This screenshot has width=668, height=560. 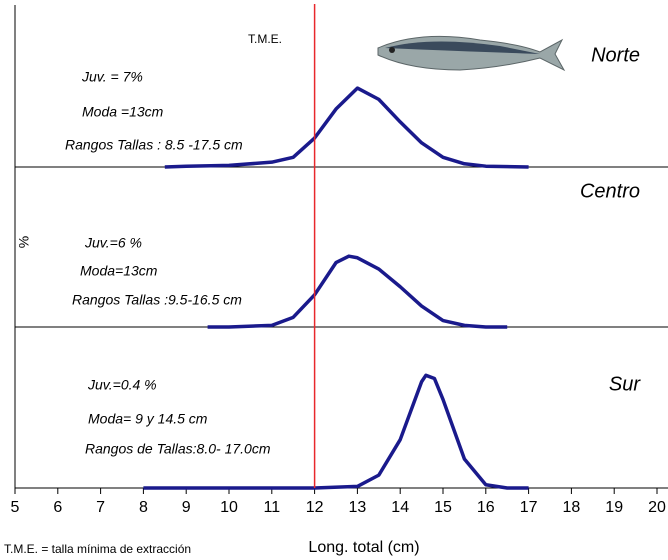 I want to click on x-tick-label: 6, so click(x=57, y=507).